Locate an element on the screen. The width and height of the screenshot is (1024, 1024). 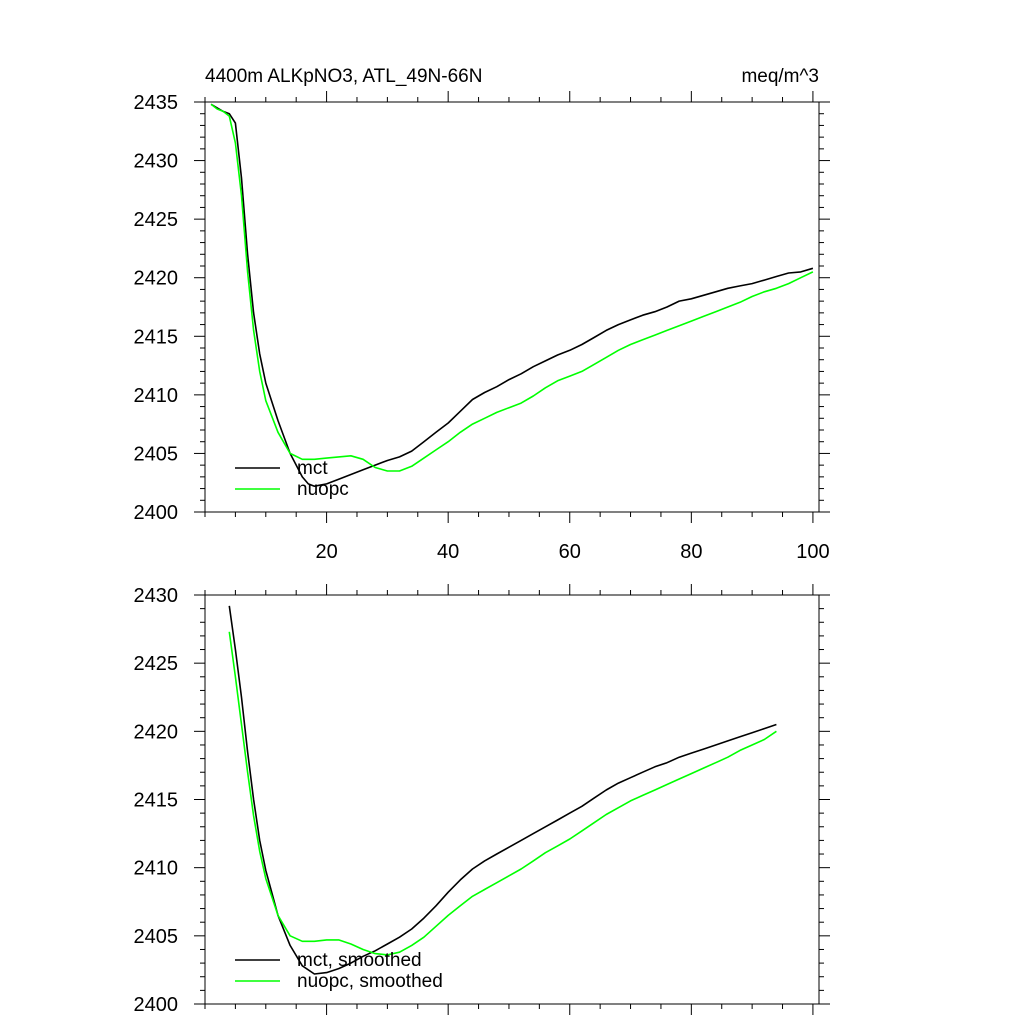
x-tick-label: 40 is located at coordinates (448, 552).